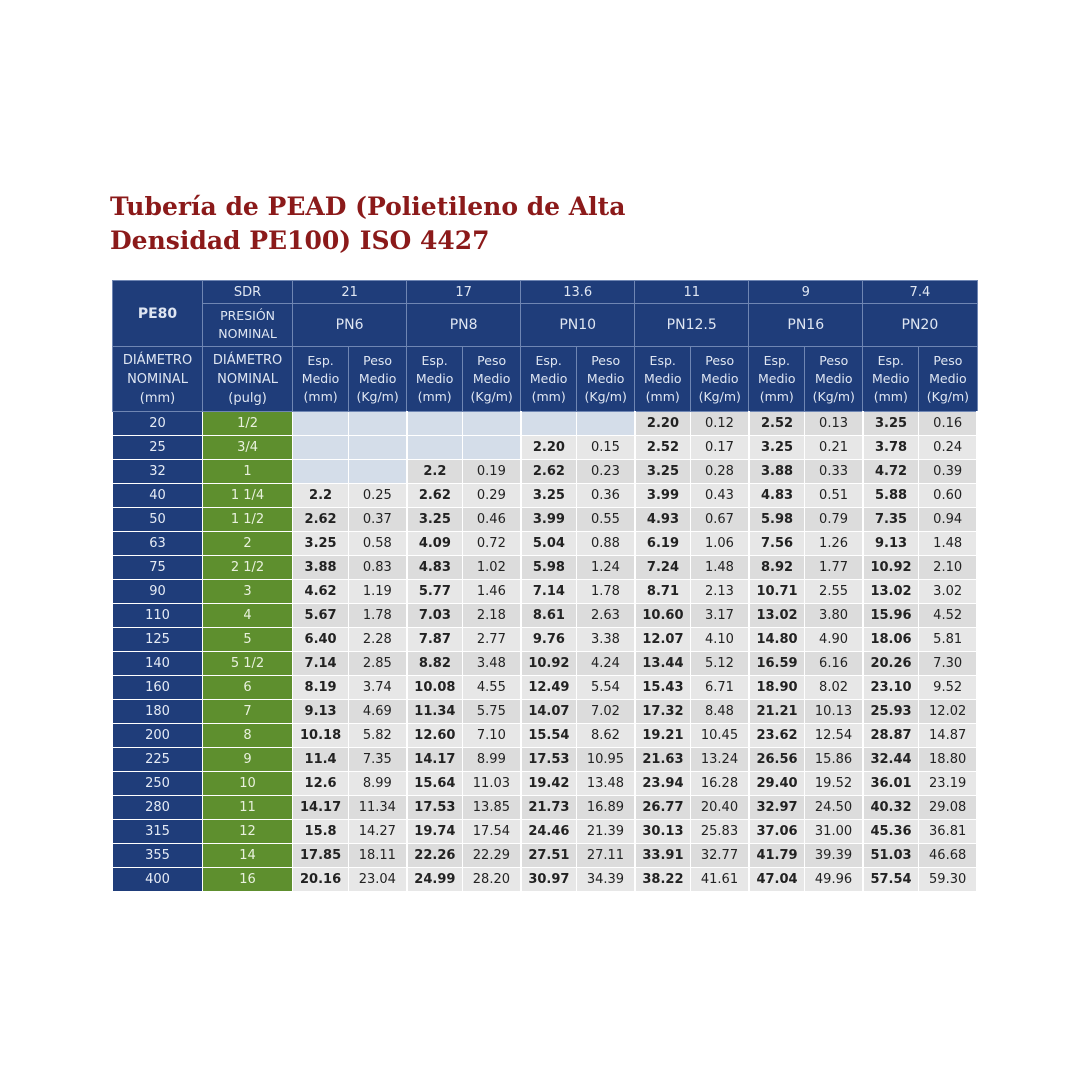 This screenshot has width=1080, height=1080. I want to click on peso-medio-cell: 7.10, so click(492, 735).